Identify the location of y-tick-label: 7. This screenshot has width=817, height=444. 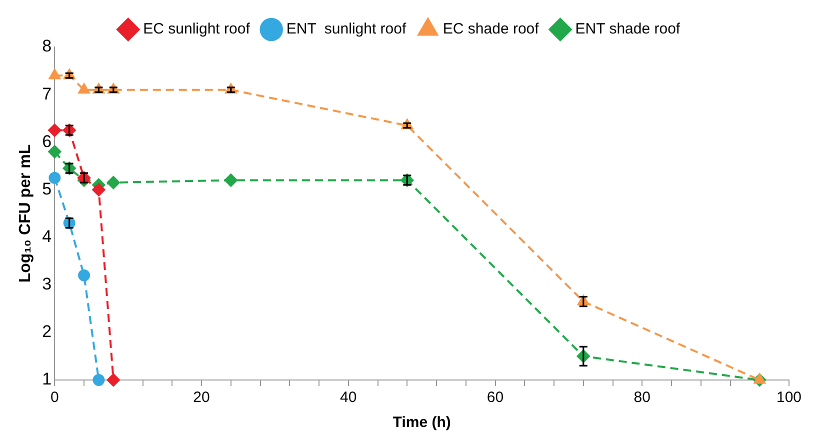
(47, 94).